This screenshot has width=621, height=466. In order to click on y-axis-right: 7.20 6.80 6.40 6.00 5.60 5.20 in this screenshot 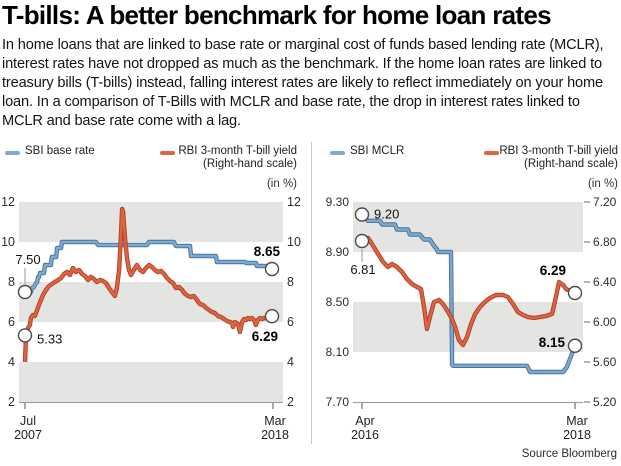, I will do `click(600, 302)`.